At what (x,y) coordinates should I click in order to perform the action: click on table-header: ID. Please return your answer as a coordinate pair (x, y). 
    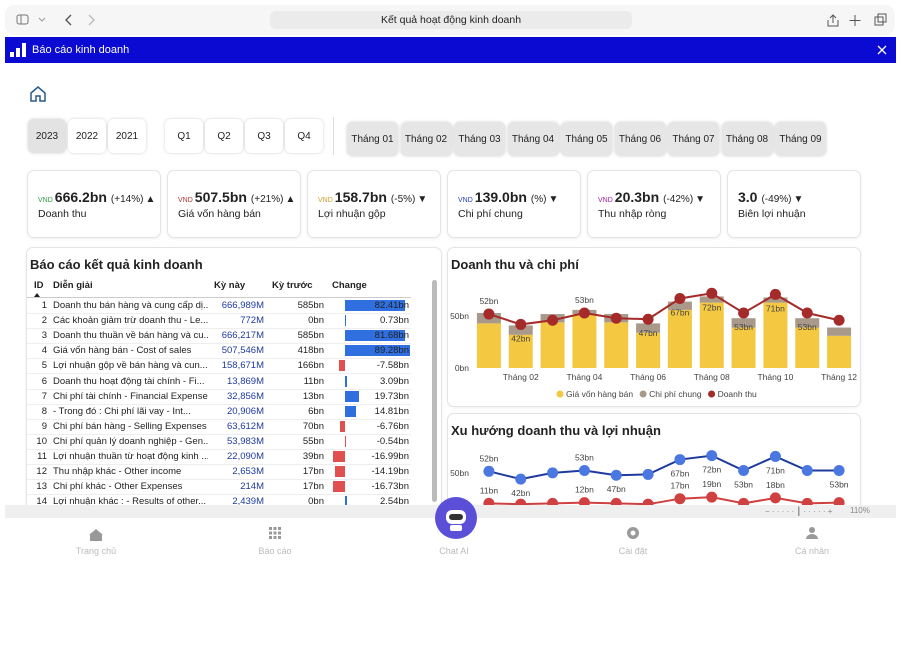
    Looking at the image, I should click on (39, 285).